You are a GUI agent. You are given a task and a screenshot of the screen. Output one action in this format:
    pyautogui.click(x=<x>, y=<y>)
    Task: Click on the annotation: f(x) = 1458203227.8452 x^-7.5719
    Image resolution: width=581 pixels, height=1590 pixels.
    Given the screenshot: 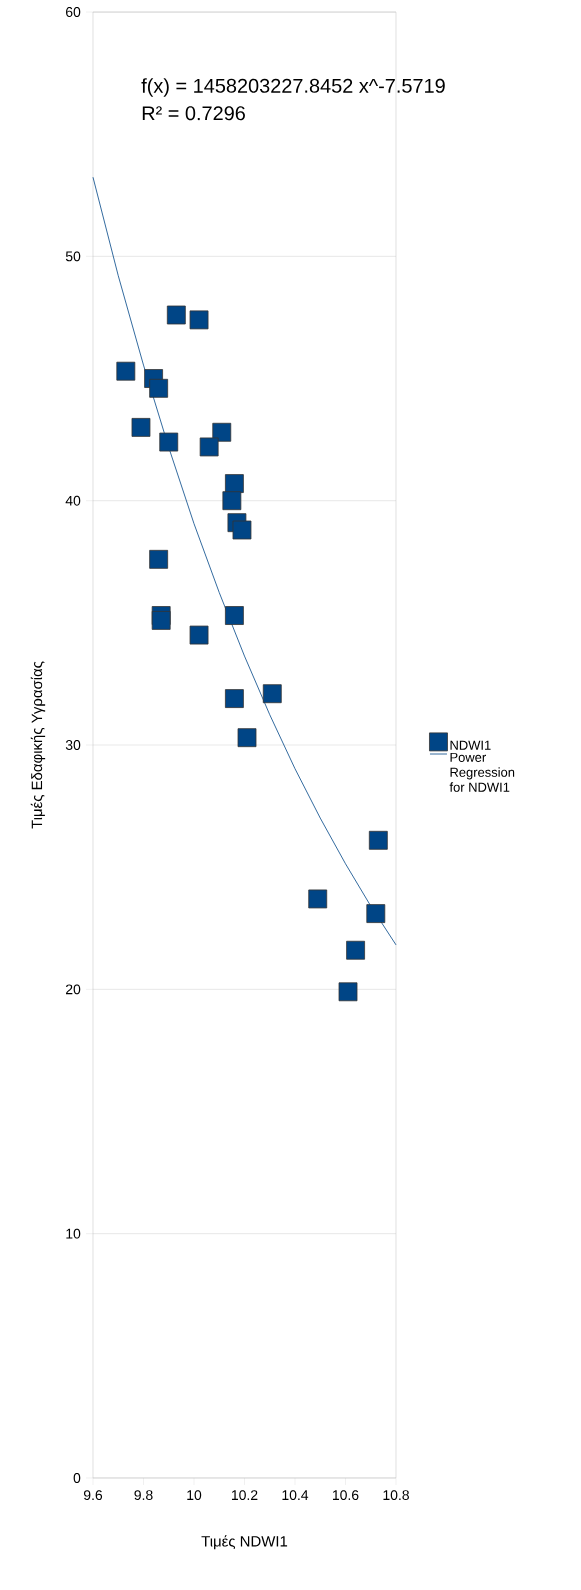 What is the action you would take?
    pyautogui.click(x=293, y=87)
    